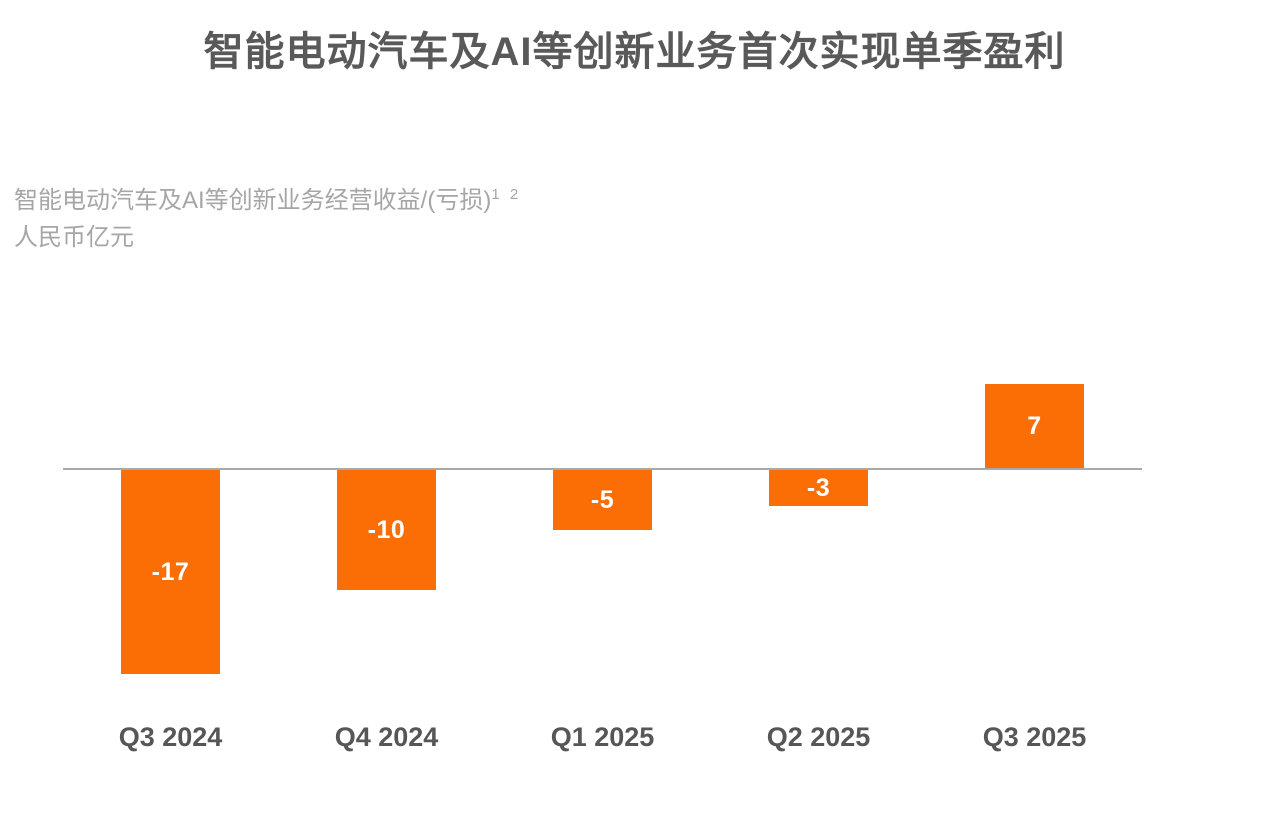 This screenshot has height=820, width=1269. Describe the element at coordinates (602, 737) in the screenshot. I see `x-axis-label: Q1 2025` at that location.